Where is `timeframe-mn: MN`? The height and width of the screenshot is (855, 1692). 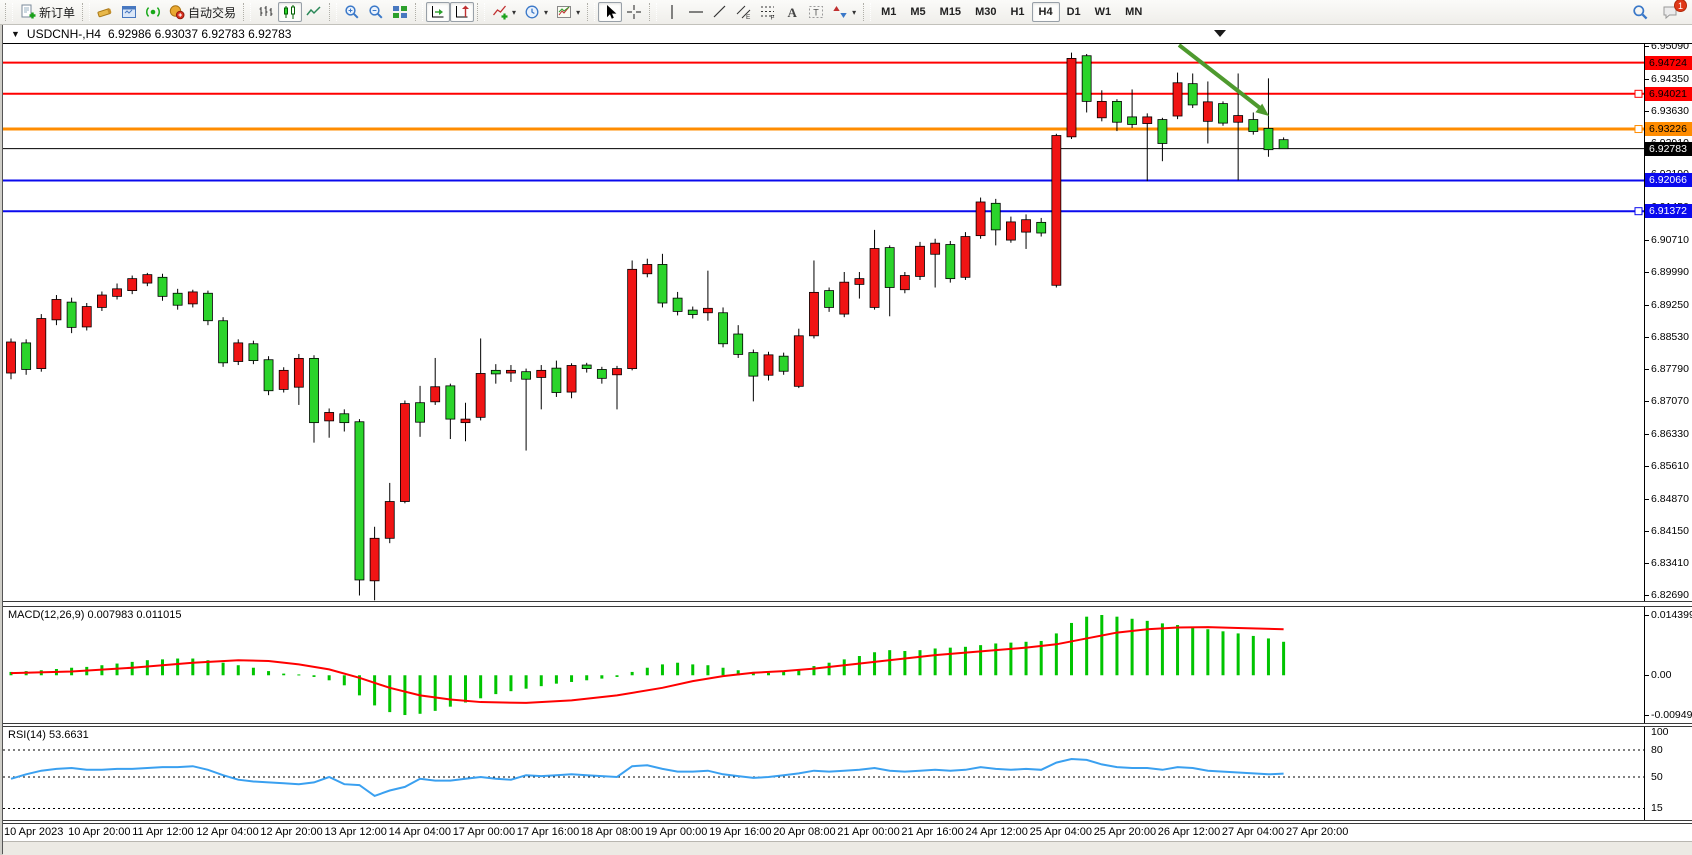
timeframe-mn: MN is located at coordinates (1133, 12).